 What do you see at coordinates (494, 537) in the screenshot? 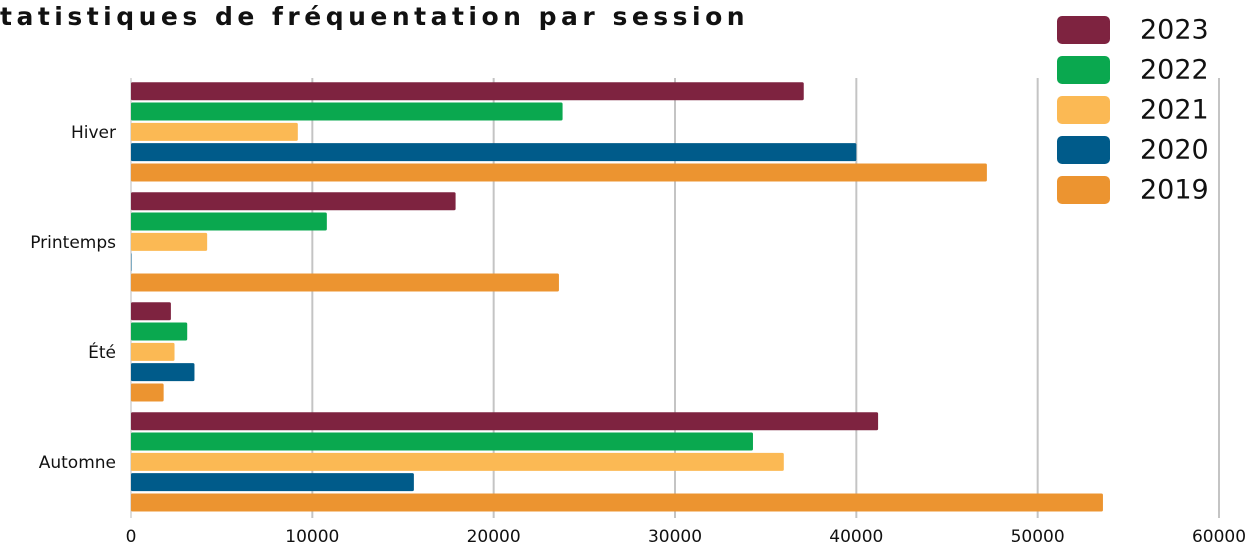
I see `x-tick-label: 20000` at bounding box center [494, 537].